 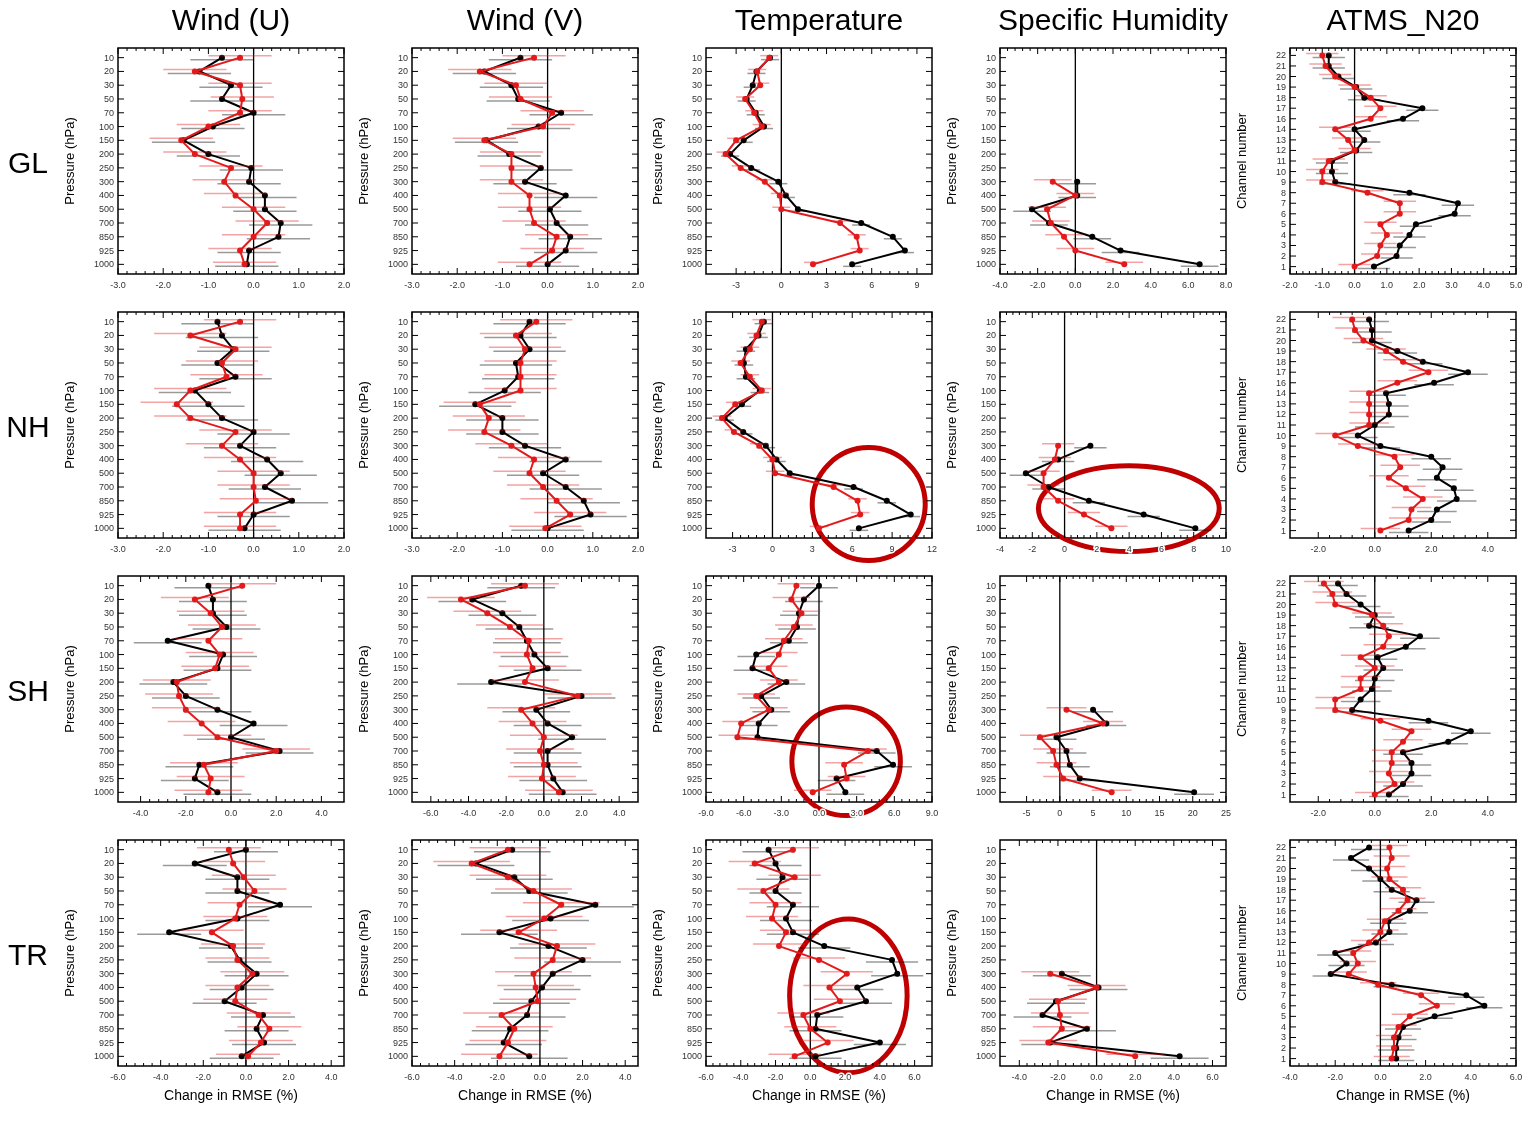 I want to click on y-tick-label: 21, so click(x=1280, y=593).